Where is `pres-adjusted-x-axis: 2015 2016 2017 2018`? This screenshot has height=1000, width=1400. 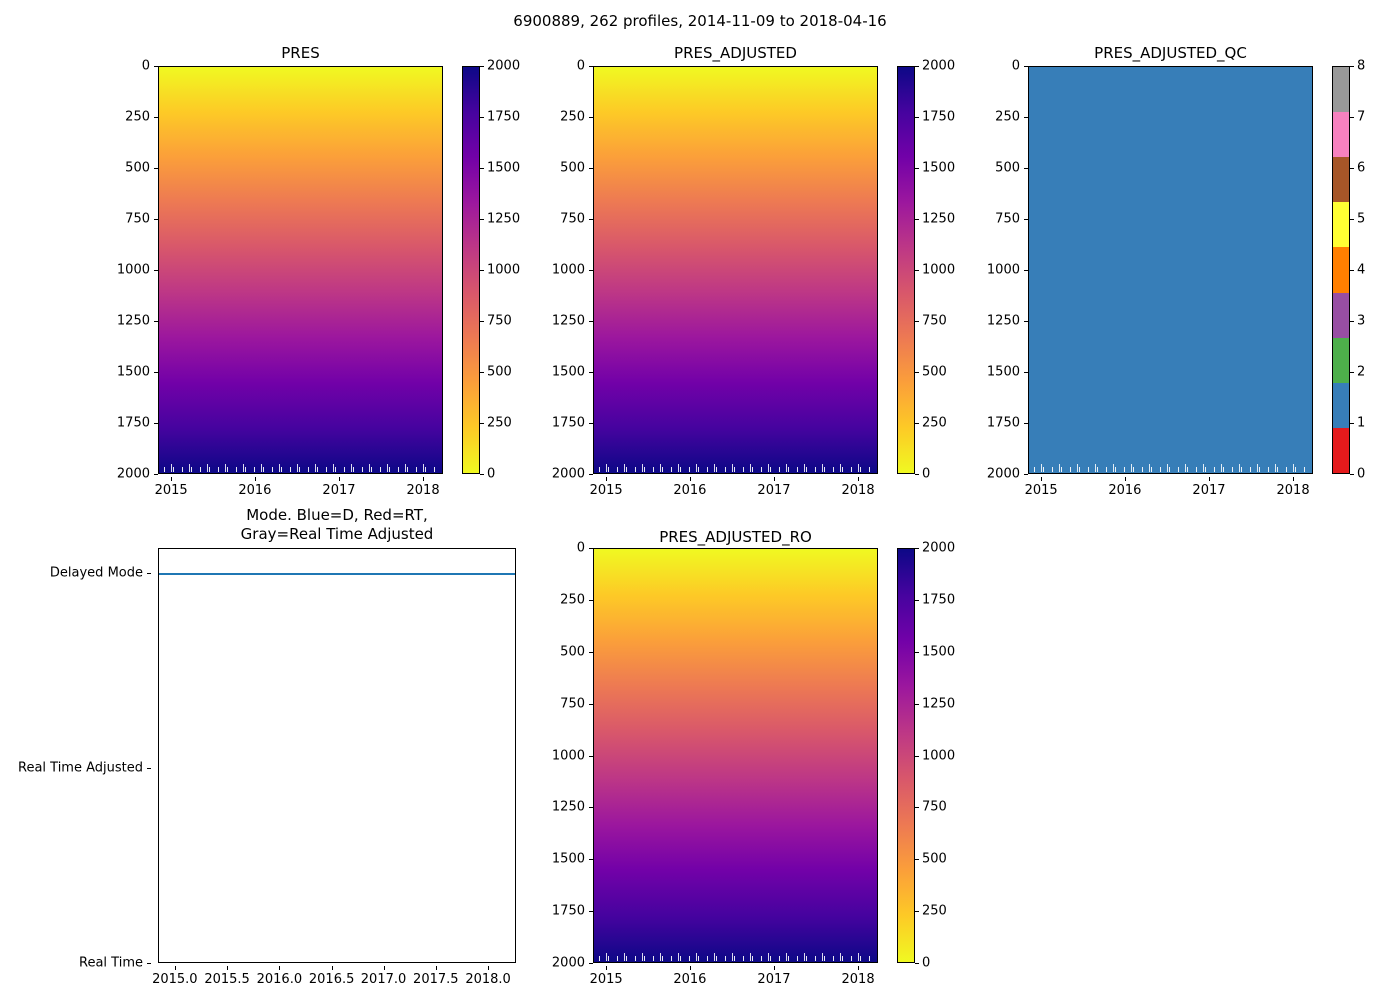
pres-adjusted-x-axis: 2015 2016 2017 2018 is located at coordinates (734, 488).